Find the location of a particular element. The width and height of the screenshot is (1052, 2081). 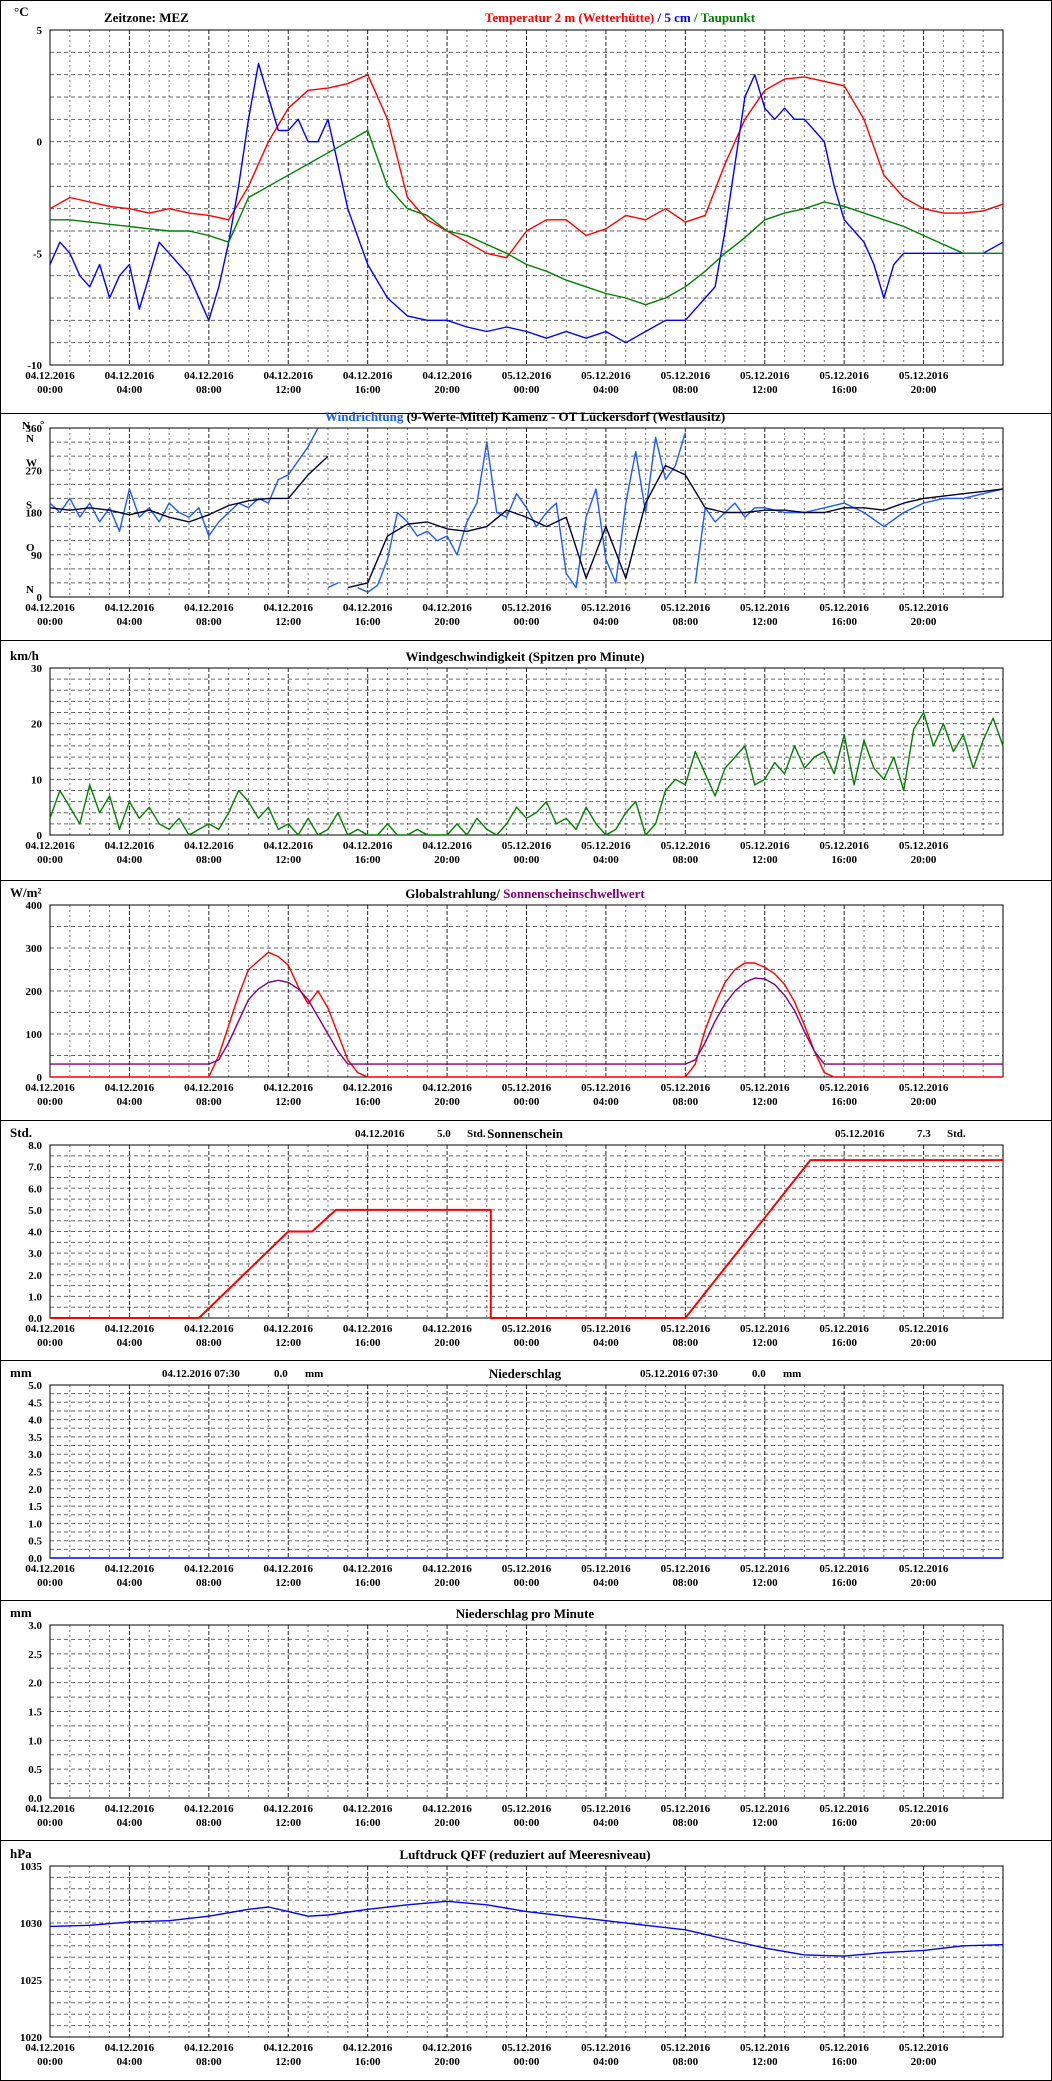

y-tick-label: 1.0 is located at coordinates (35, 1524).